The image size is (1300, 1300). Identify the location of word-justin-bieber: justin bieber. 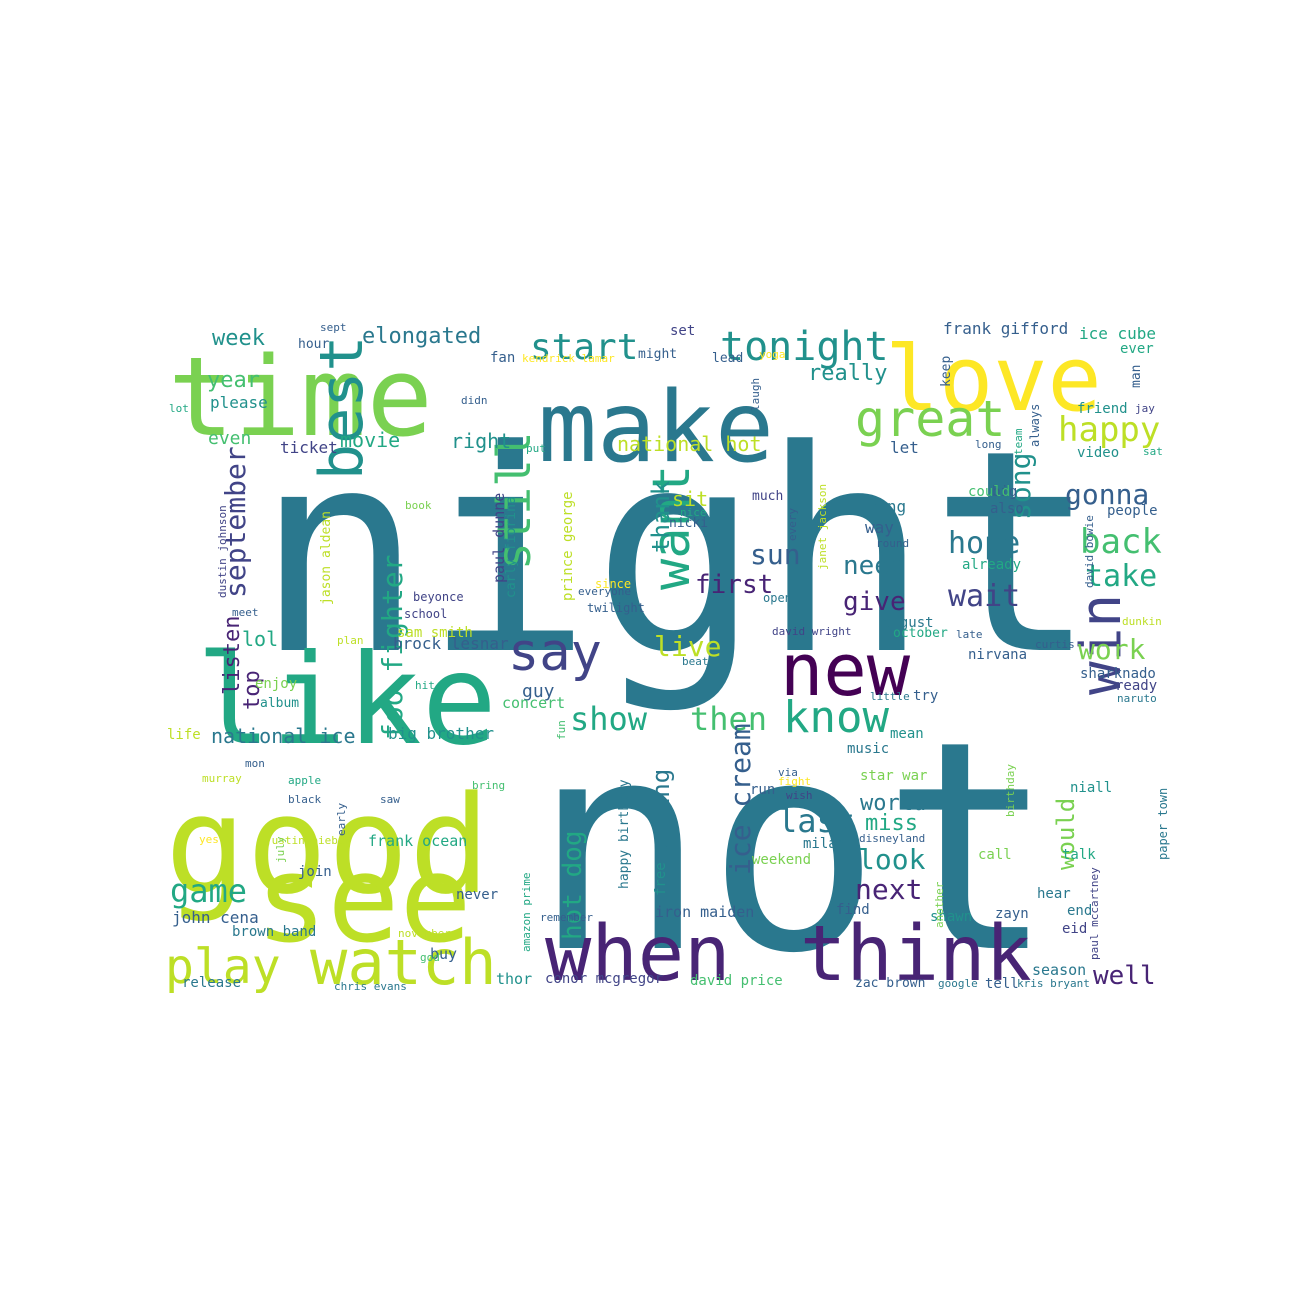
(308, 841).